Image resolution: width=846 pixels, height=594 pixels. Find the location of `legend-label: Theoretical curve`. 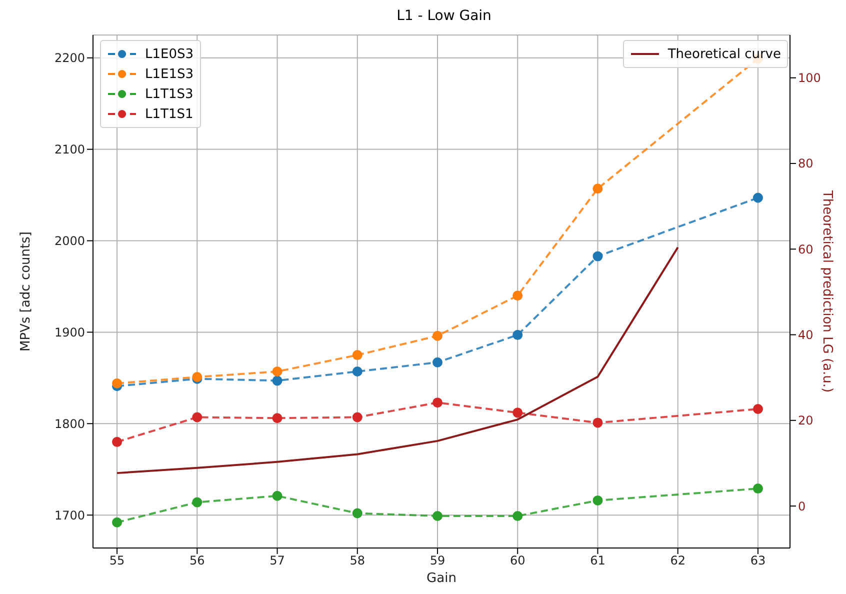

legend-label: Theoretical curve is located at coordinates (724, 54).